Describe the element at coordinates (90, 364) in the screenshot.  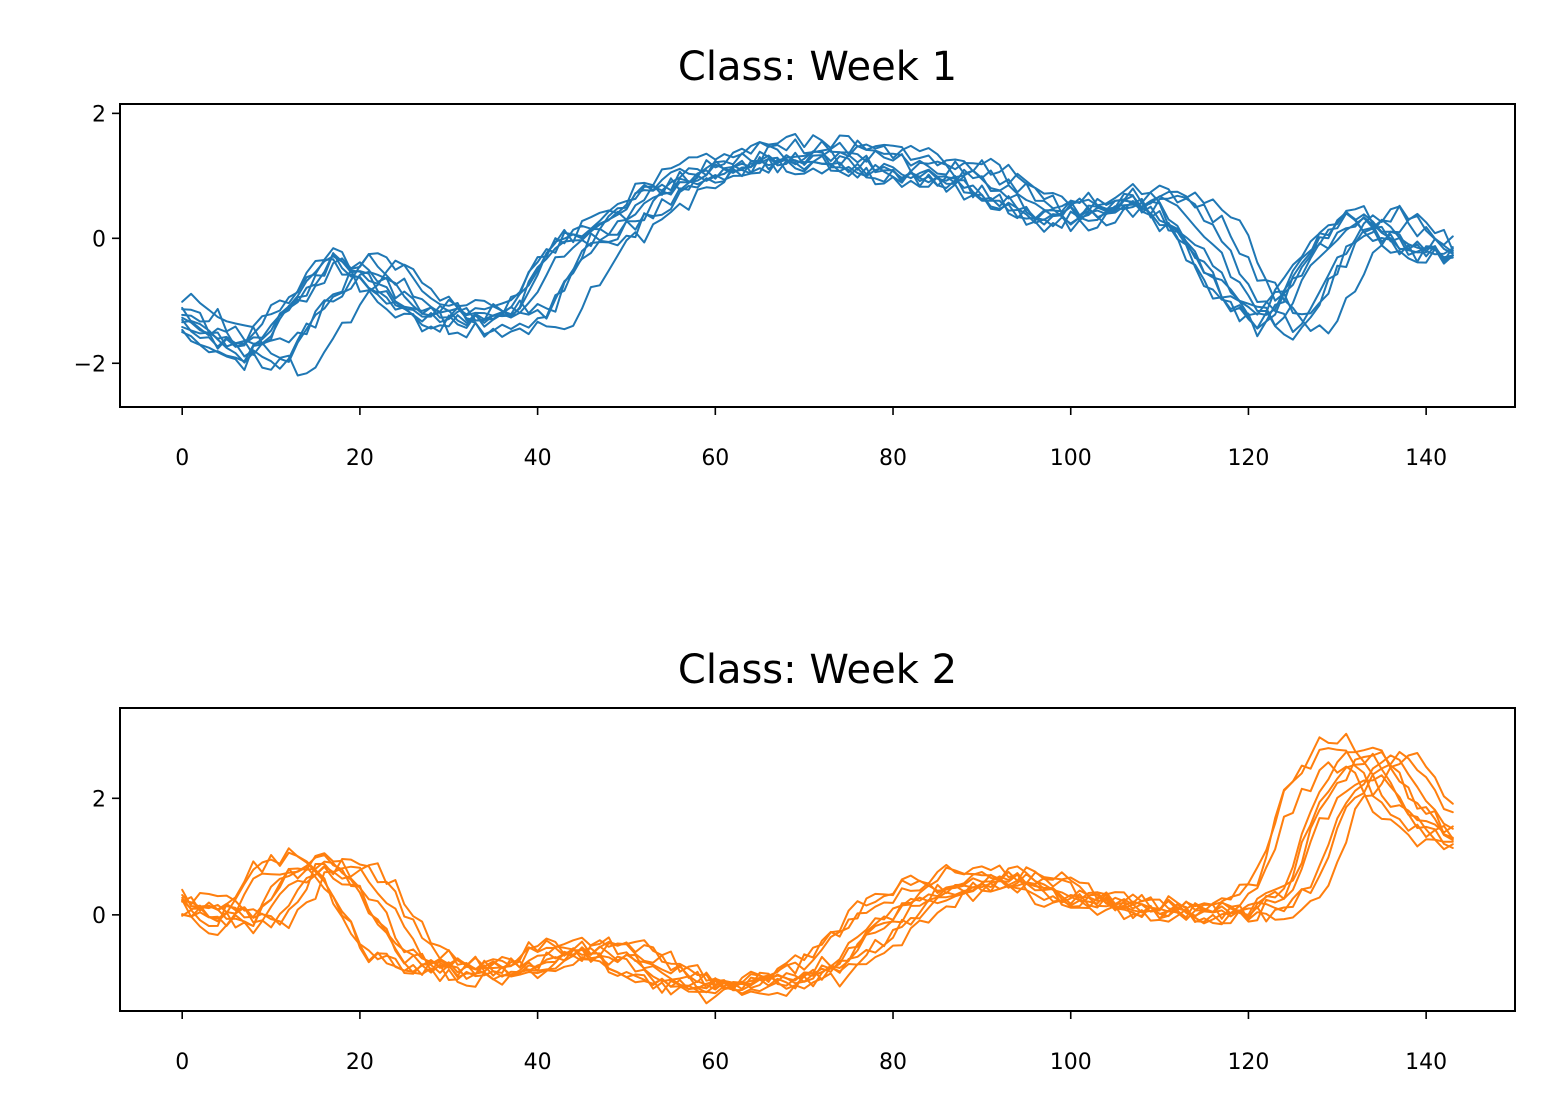
I see `y-tick-label: −2` at that location.